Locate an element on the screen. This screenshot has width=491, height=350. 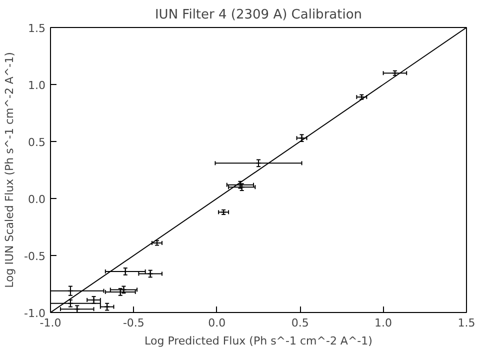
x-axis-title: Log Predicted Flux (Ph s^-1 cm^-2 A^-1) is located at coordinates (258, 341).